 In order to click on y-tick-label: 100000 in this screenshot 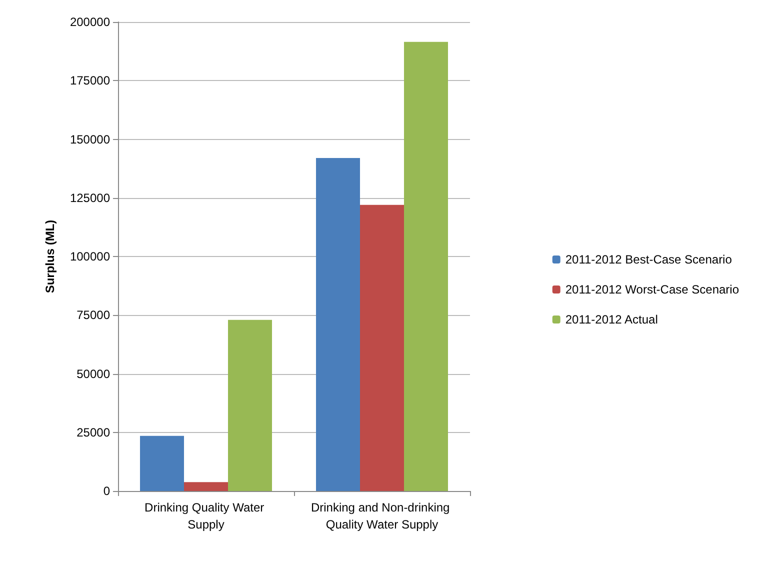, I will do `click(90, 257)`.